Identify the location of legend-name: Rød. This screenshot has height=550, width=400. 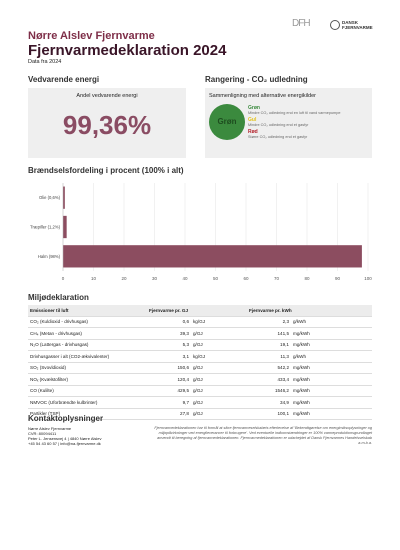
(253, 132).